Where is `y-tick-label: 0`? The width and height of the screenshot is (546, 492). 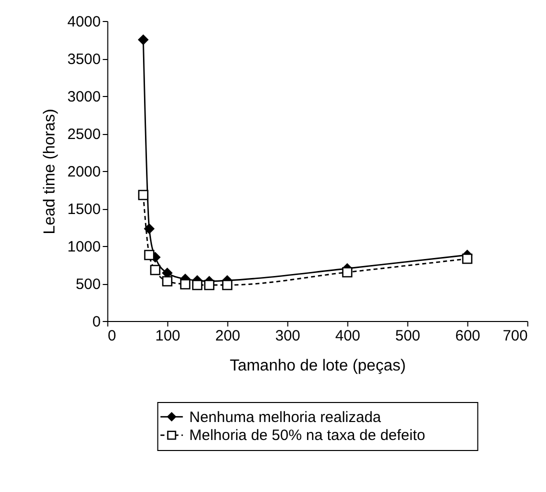 y-tick-label: 0 is located at coordinates (96, 322).